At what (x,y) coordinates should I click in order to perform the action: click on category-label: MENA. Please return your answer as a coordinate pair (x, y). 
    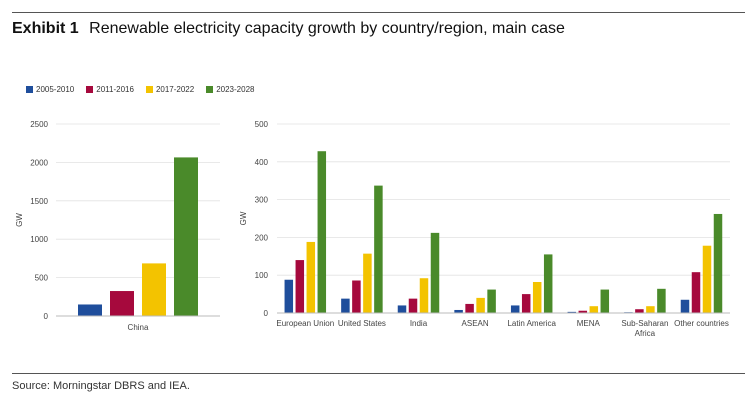
    Looking at the image, I should click on (589, 323).